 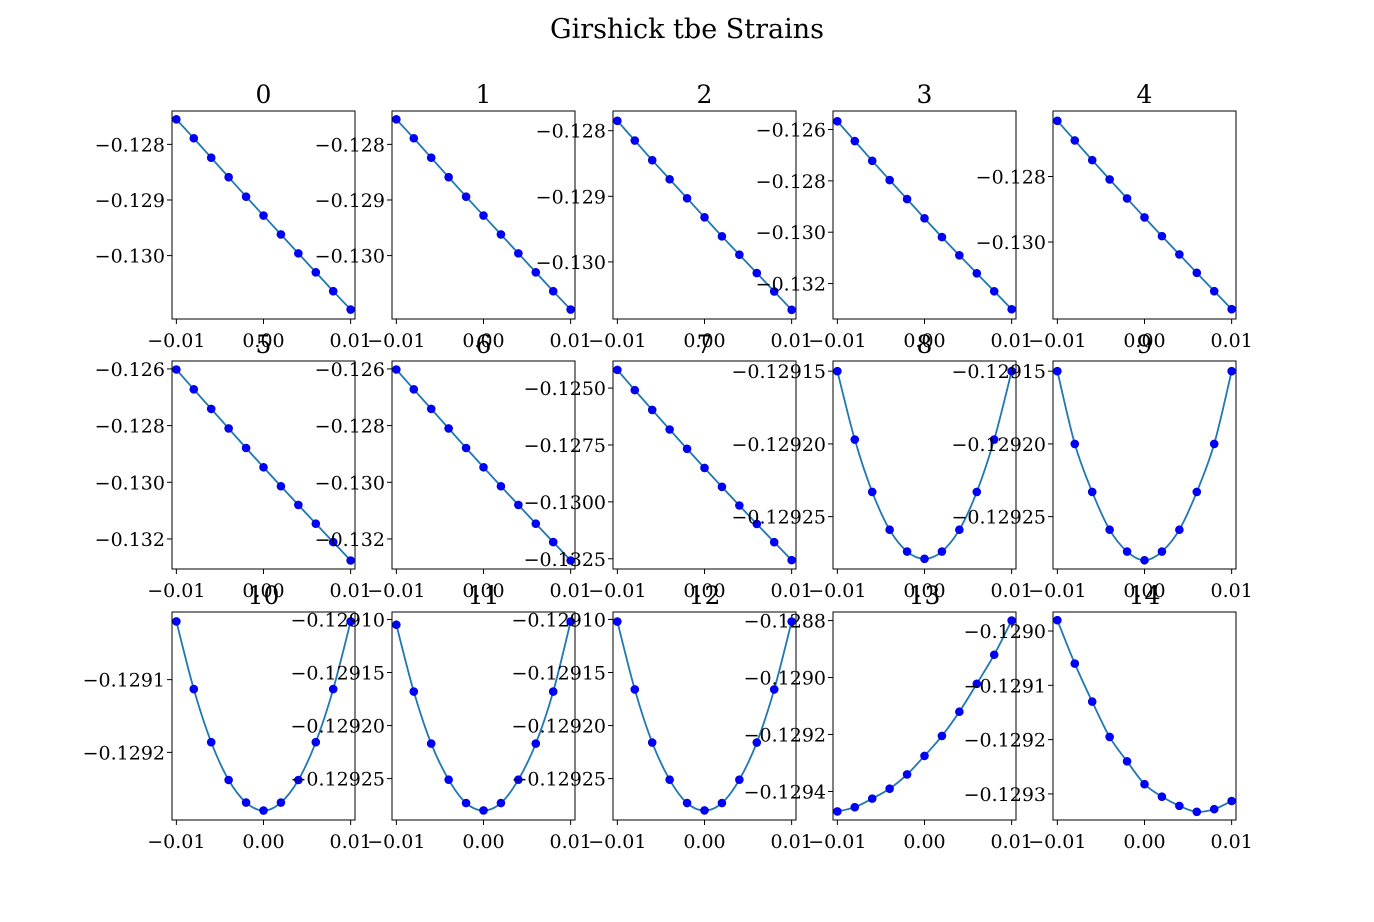 I want to click on y-tick-label: −0.1291, so click(x=124, y=681).